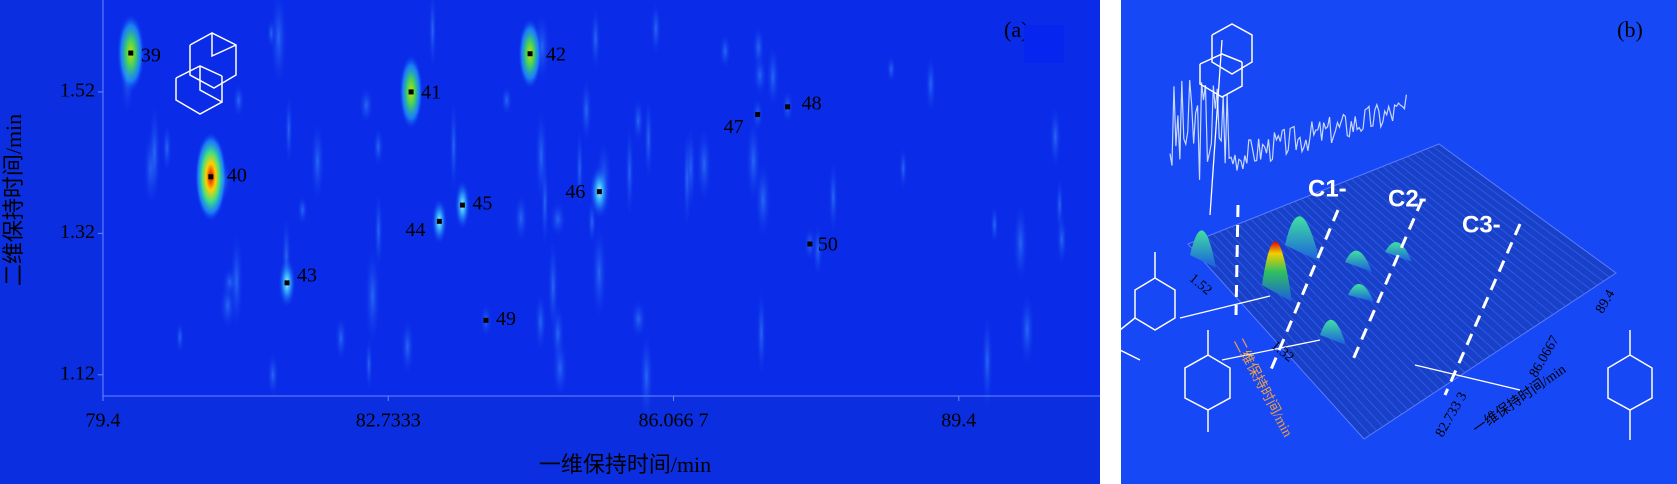  I want to click on peak-label: 44, so click(415, 230).